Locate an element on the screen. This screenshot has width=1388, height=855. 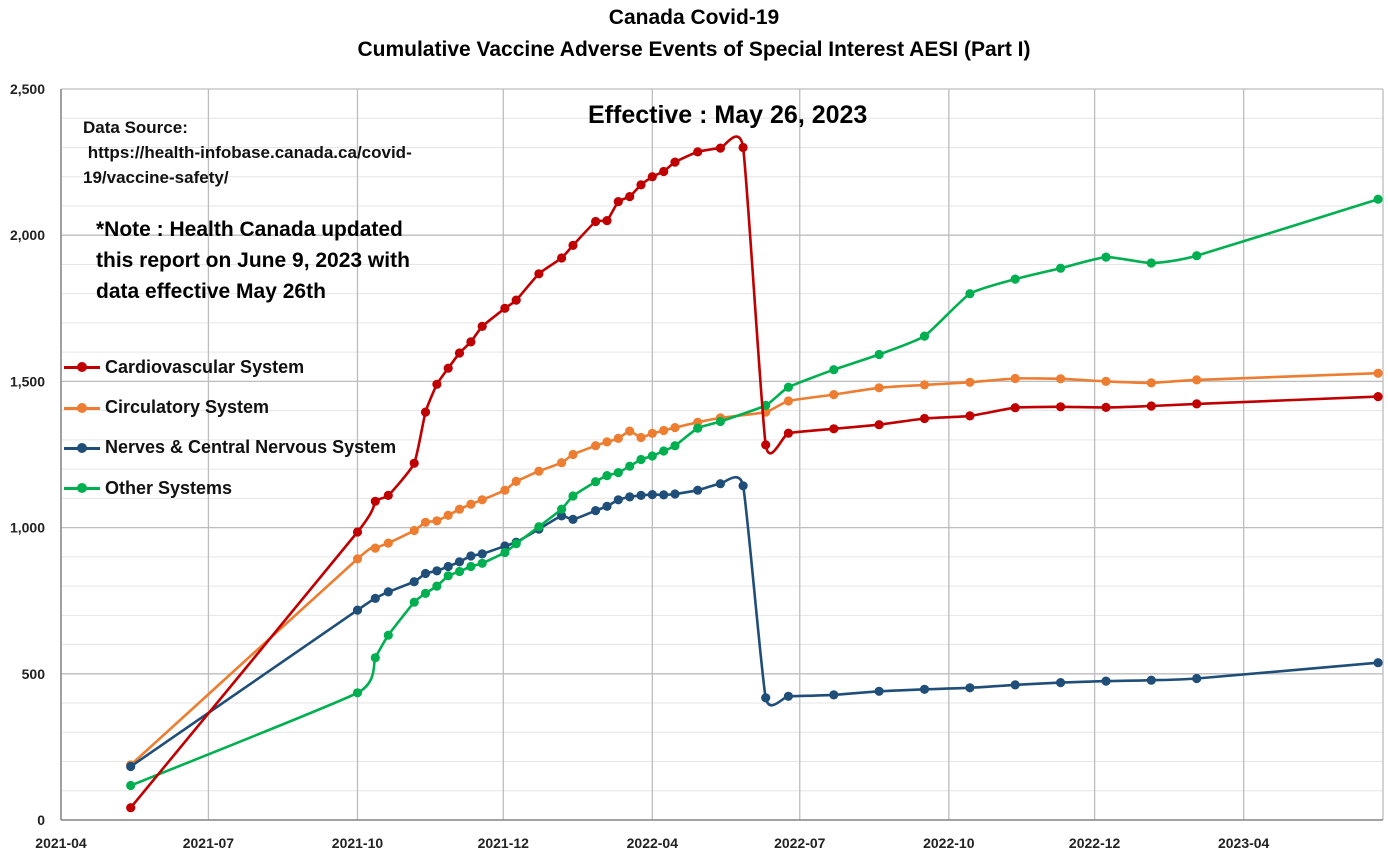
y-tick-label: 500 is located at coordinates (34, 674).